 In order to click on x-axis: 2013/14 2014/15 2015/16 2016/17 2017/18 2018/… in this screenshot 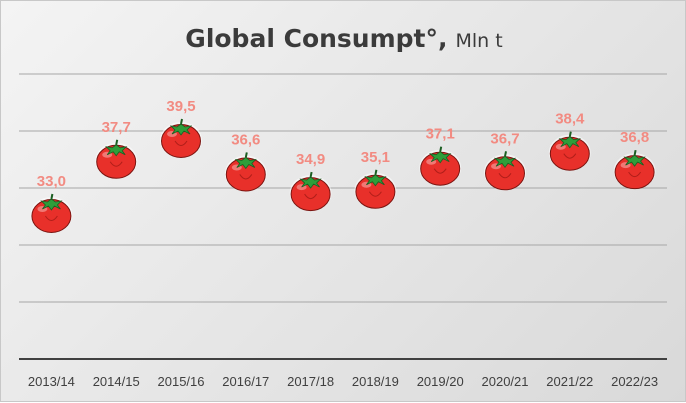, I will do `click(343, 373)`.